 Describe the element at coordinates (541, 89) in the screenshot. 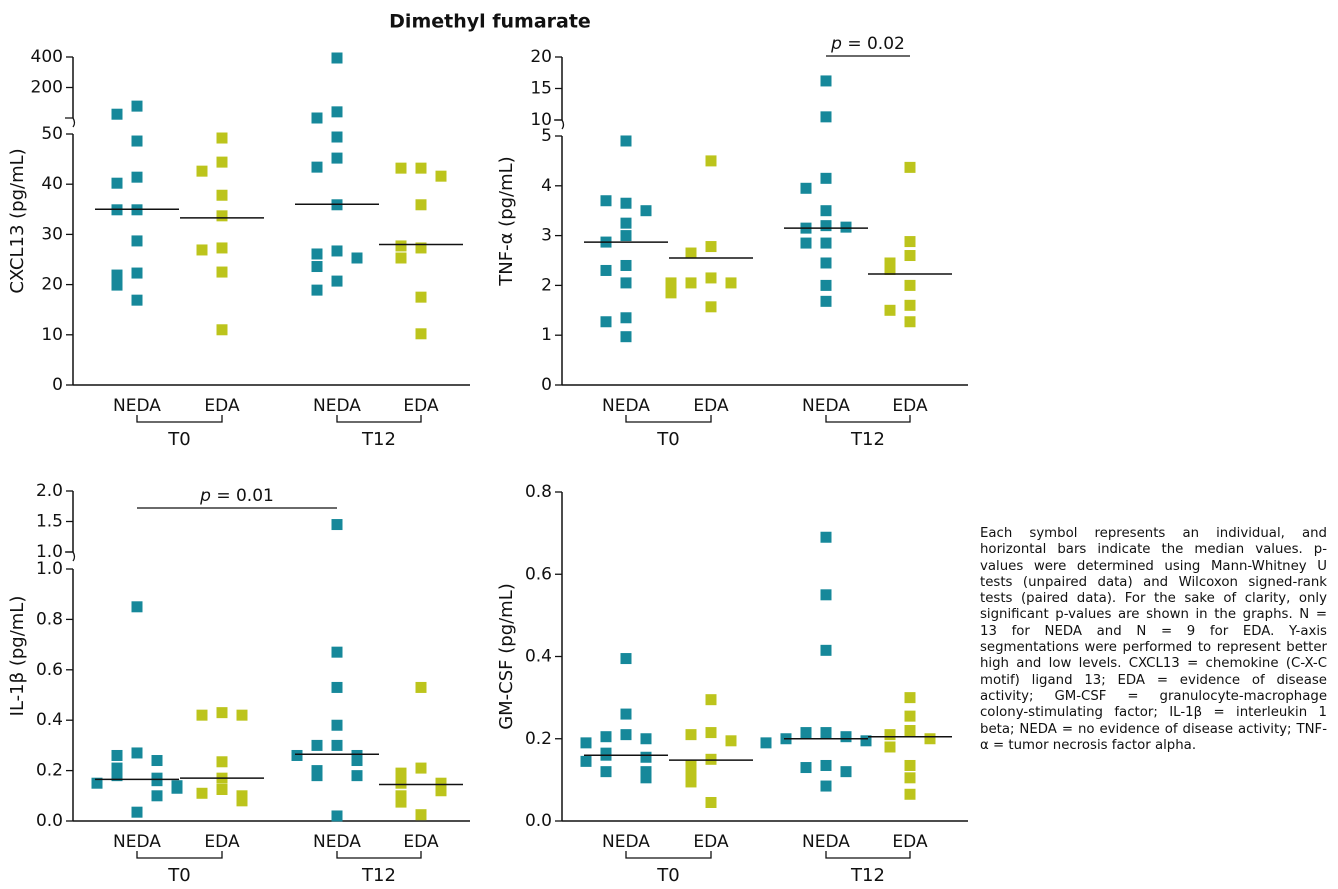

I see `y-tick-label: 15` at that location.